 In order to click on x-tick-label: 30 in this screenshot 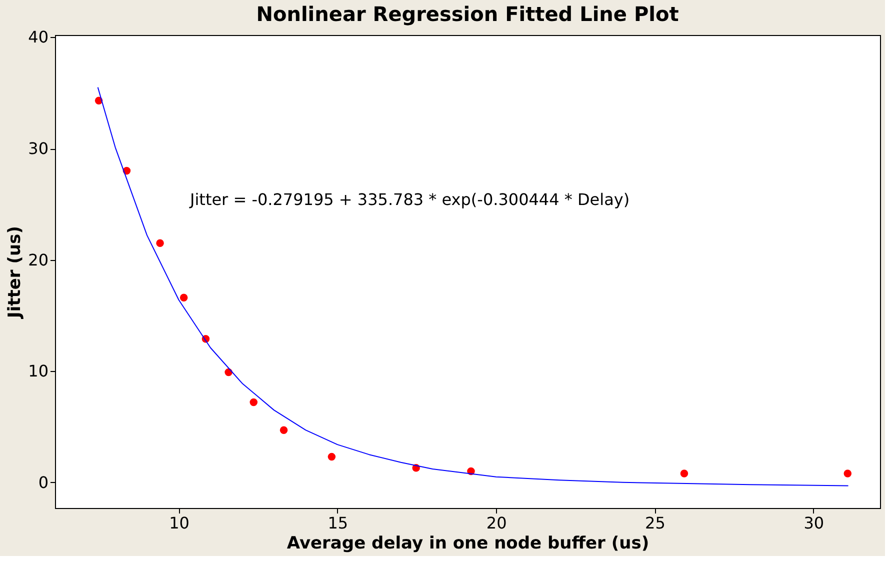, I will do `click(814, 523)`.